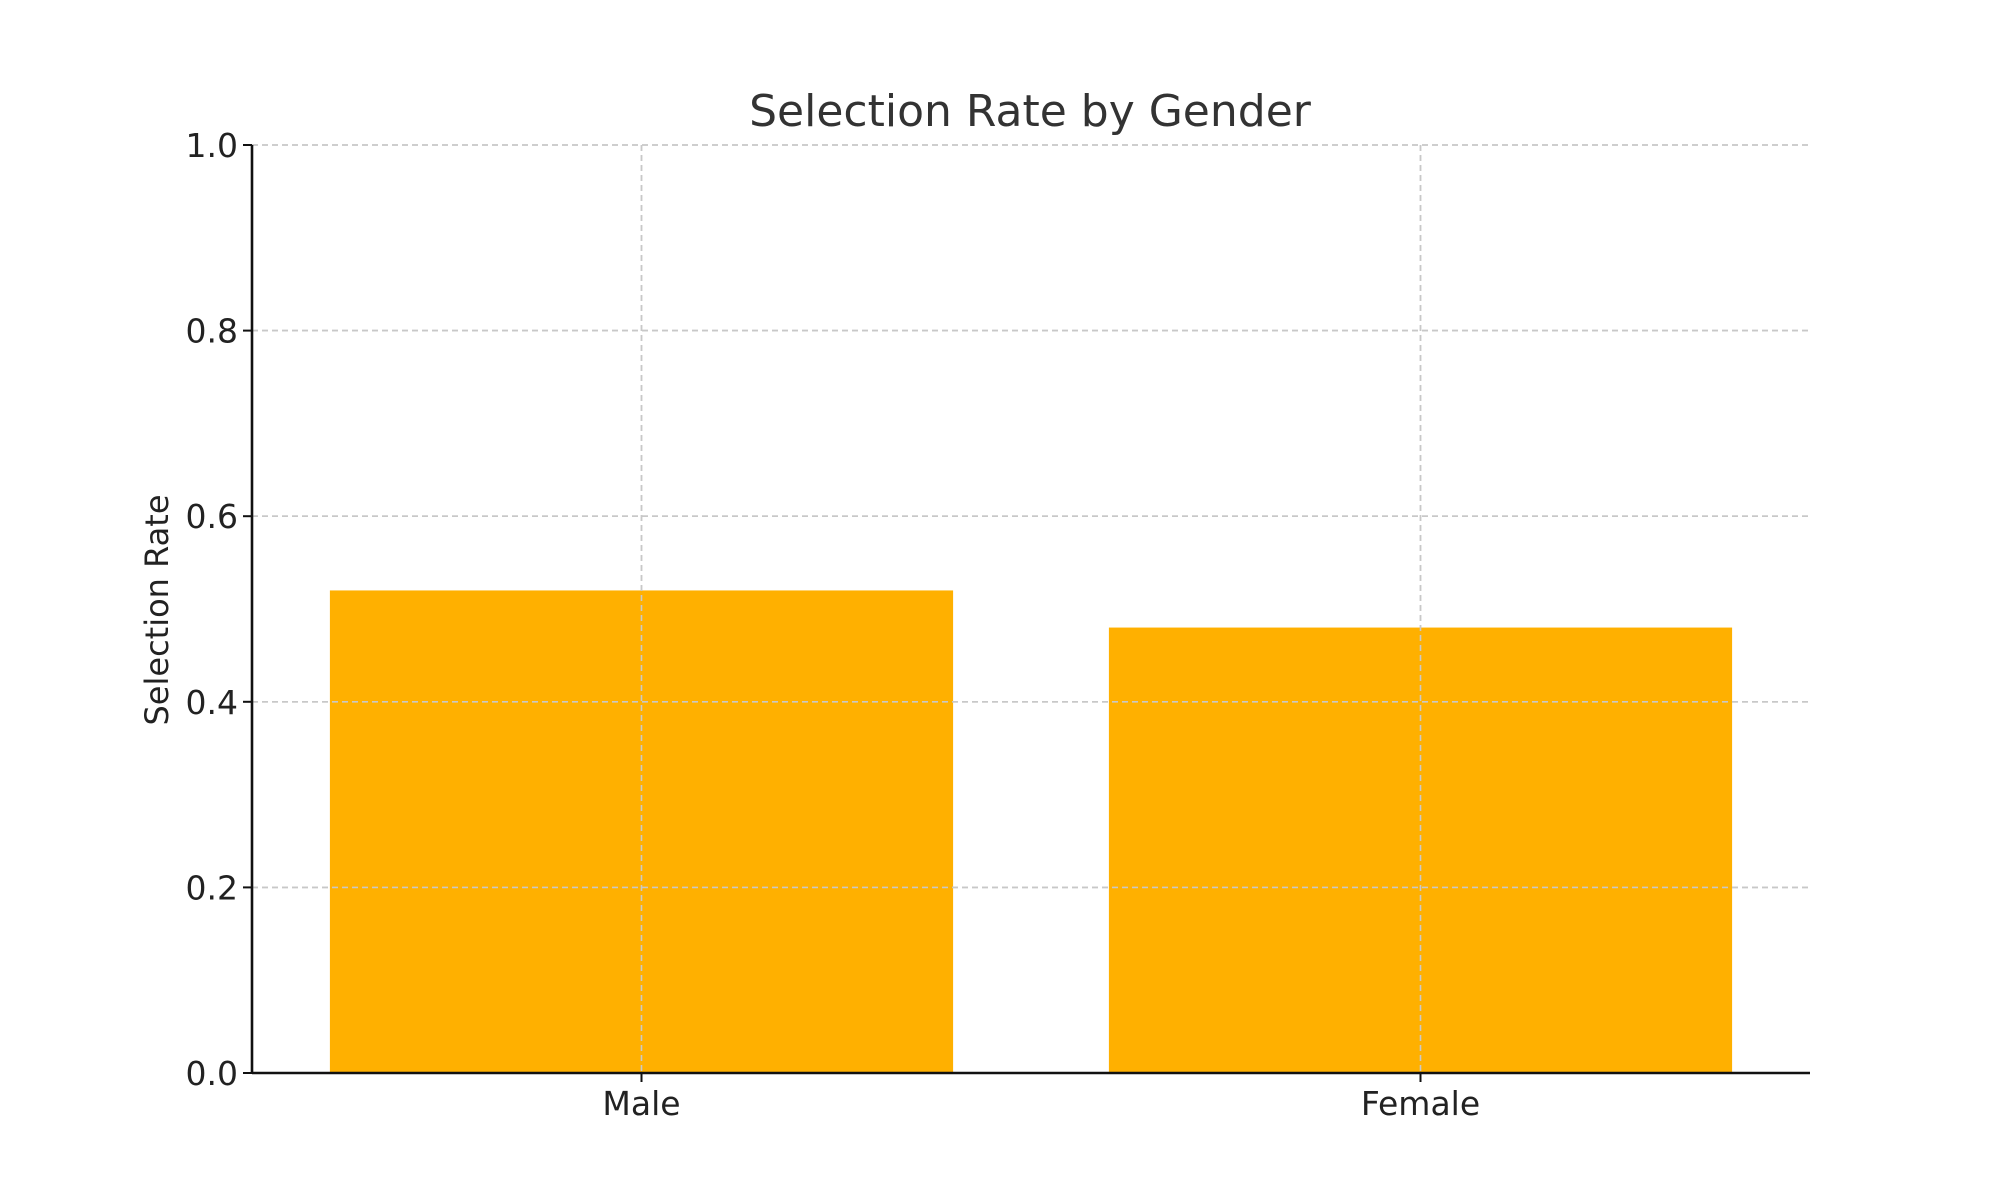 This screenshot has height=1200, width=2000. What do you see at coordinates (641, 1103) in the screenshot?
I see `x-tick-label: Male` at bounding box center [641, 1103].